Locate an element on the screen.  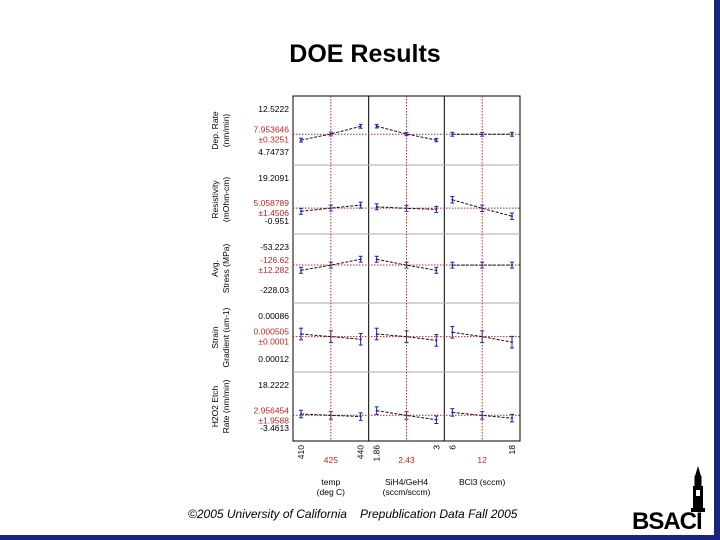
center-ci: ±1.4506 is located at coordinates (273, 213).